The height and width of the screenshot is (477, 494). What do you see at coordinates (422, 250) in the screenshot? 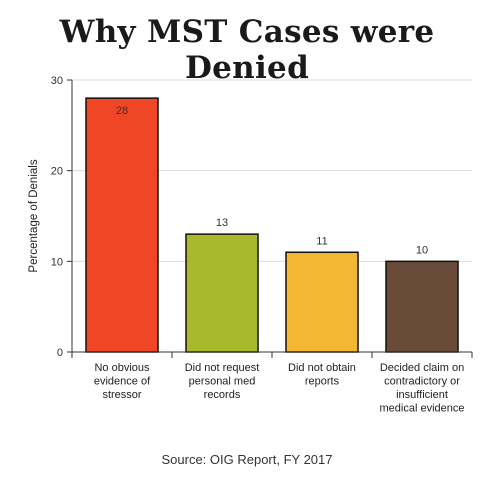
I see `data-label-3: 10` at bounding box center [422, 250].